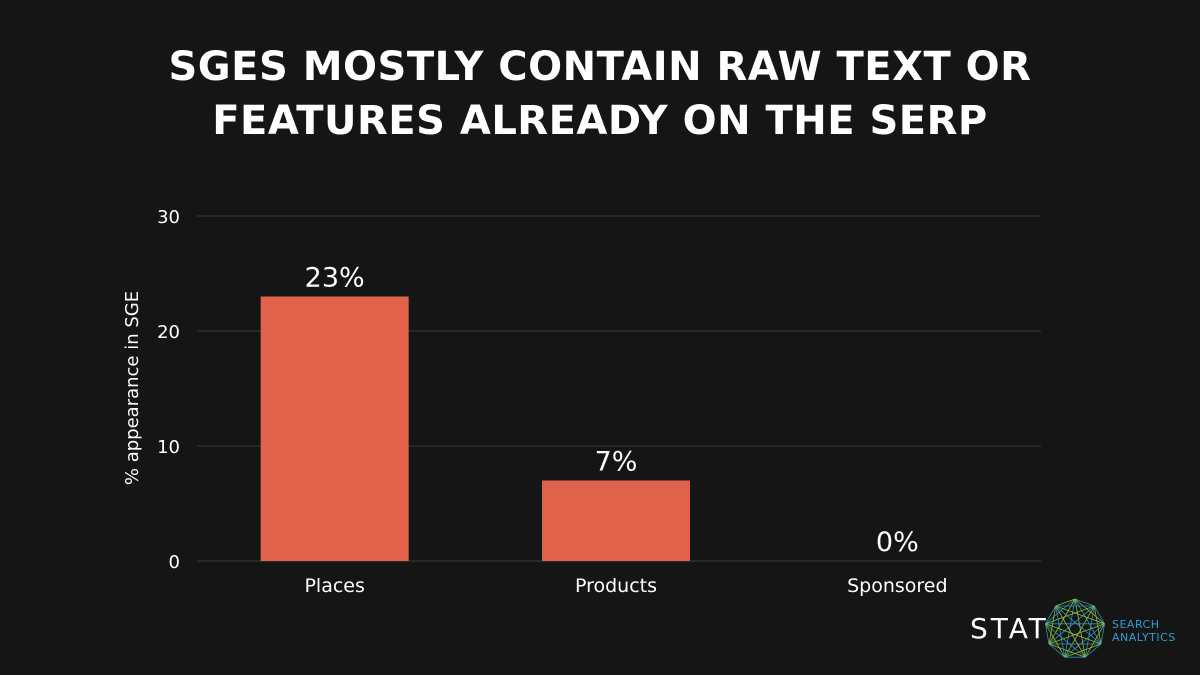 This screenshot has width=1200, height=675. I want to click on brand-logo-block: STAT SEARCH ANALYTICS, so click(1080, 629).